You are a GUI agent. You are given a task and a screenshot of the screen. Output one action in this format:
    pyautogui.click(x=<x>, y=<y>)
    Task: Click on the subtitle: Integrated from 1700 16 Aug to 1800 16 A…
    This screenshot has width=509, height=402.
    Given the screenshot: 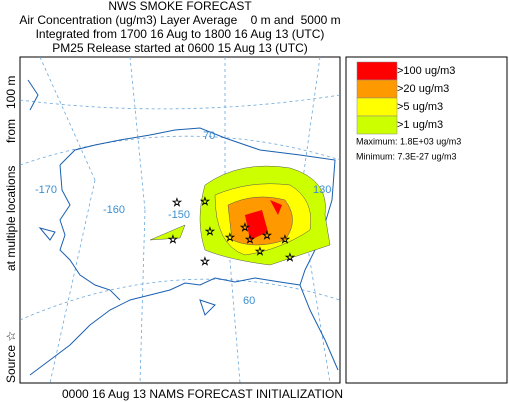 What is the action you would take?
    pyautogui.click(x=180, y=34)
    